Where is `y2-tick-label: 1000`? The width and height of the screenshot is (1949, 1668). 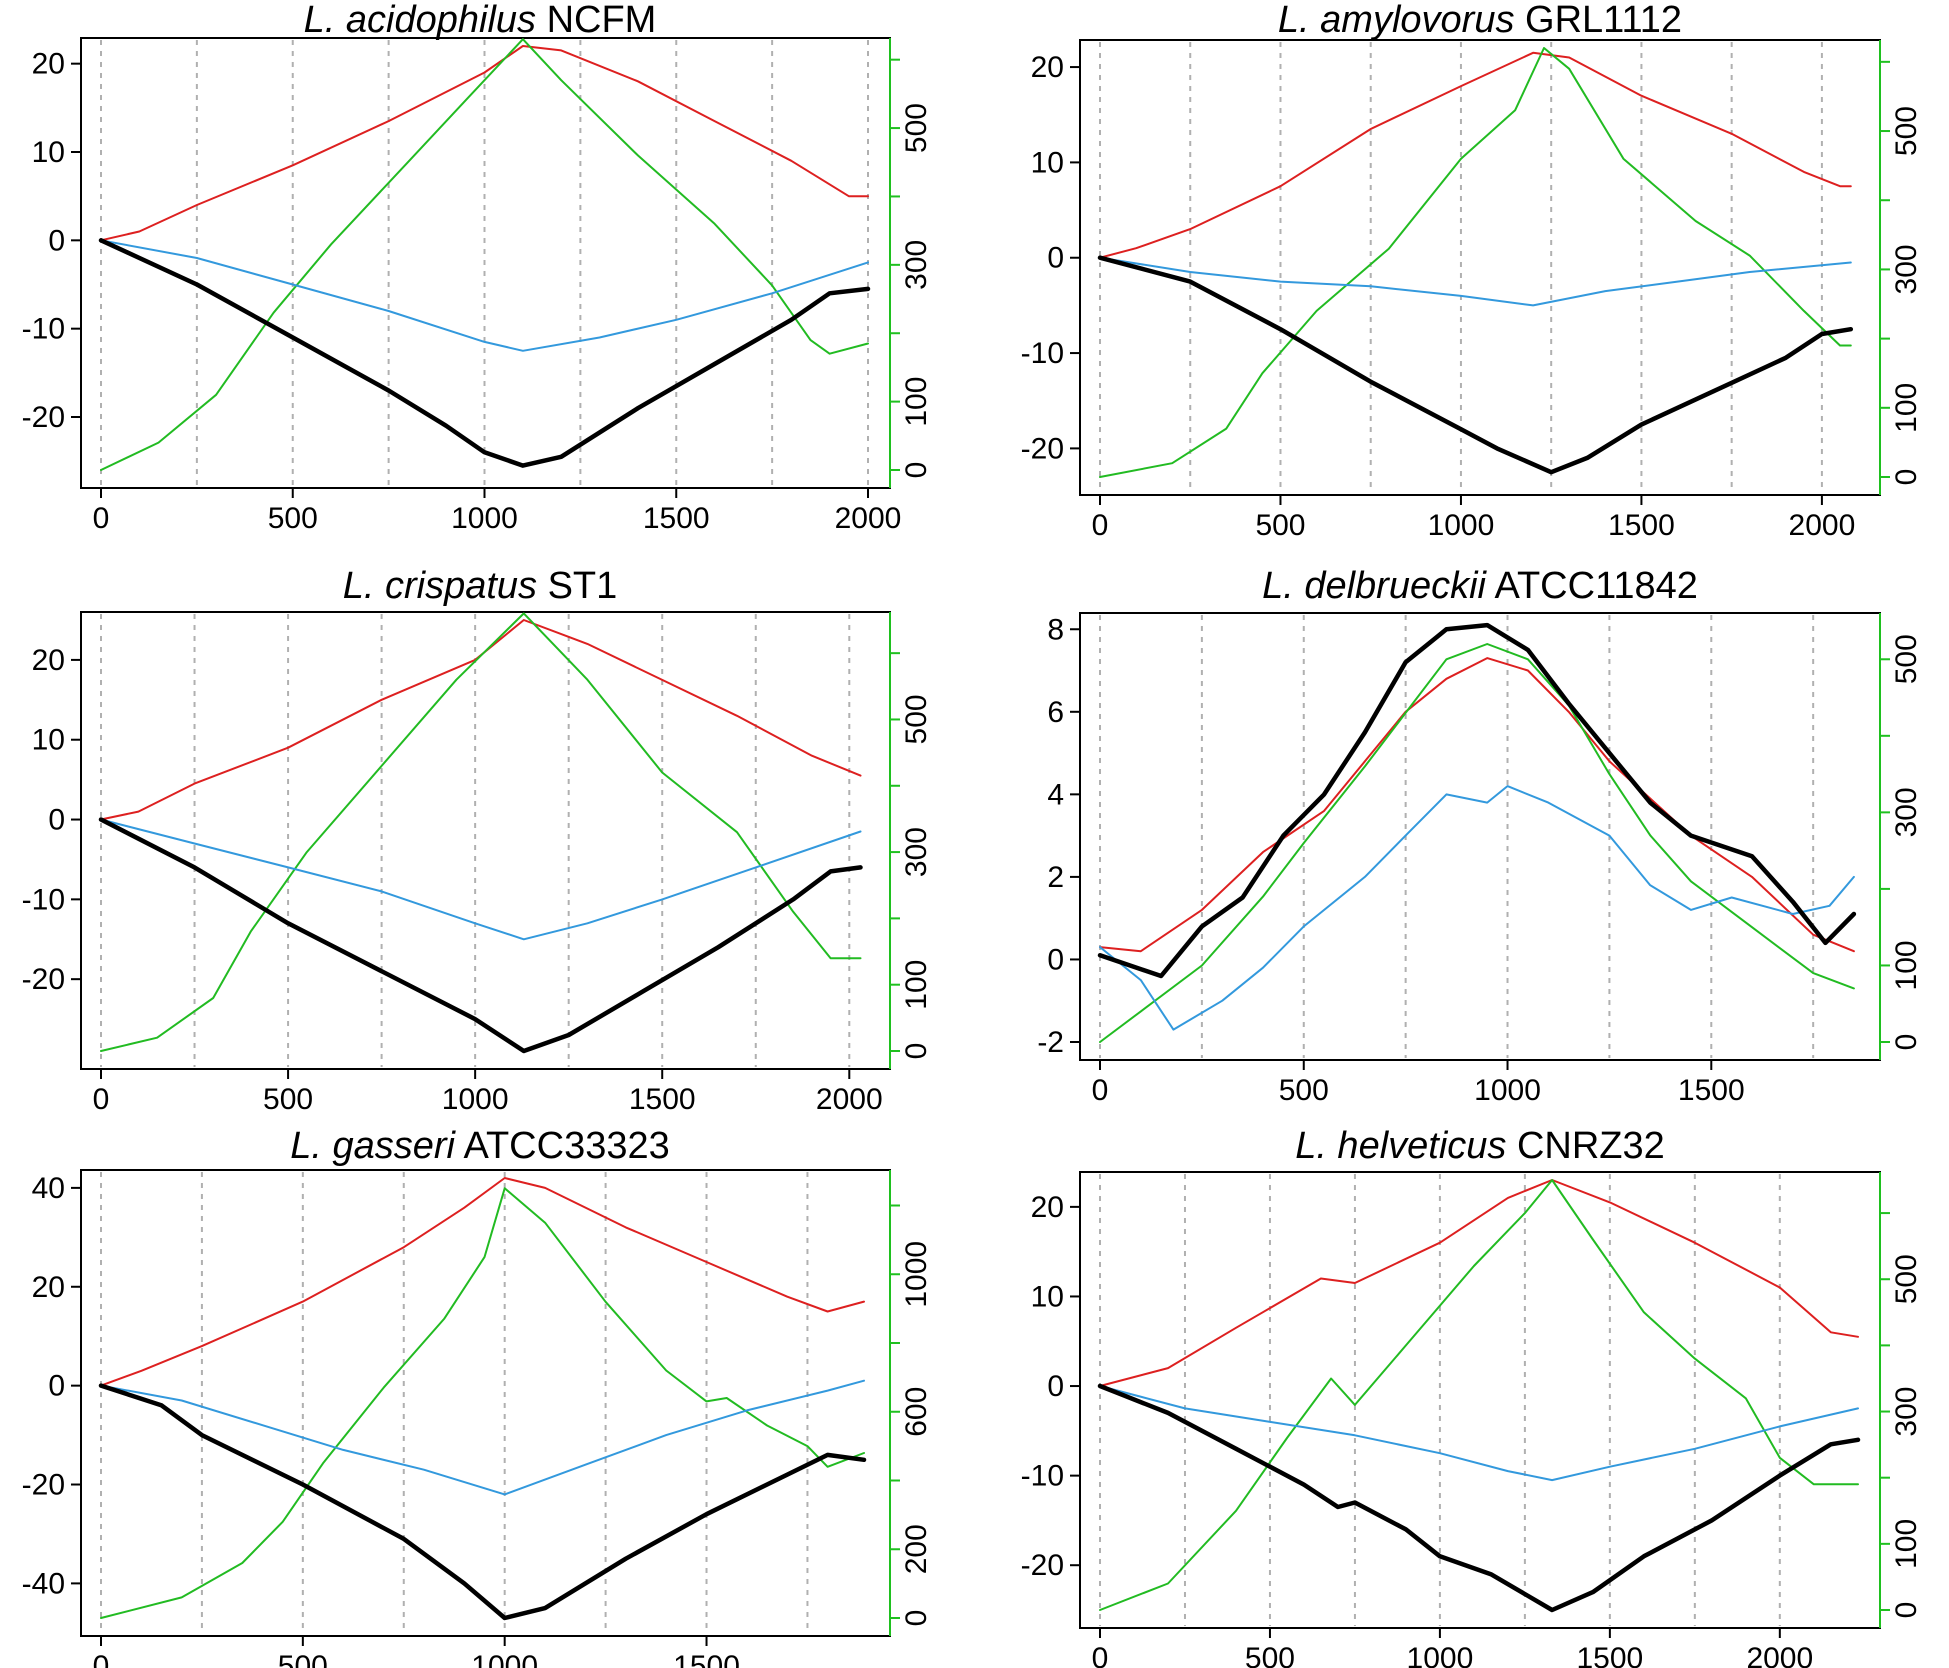
y2-tick-label: 1000 is located at coordinates (916, 1274).